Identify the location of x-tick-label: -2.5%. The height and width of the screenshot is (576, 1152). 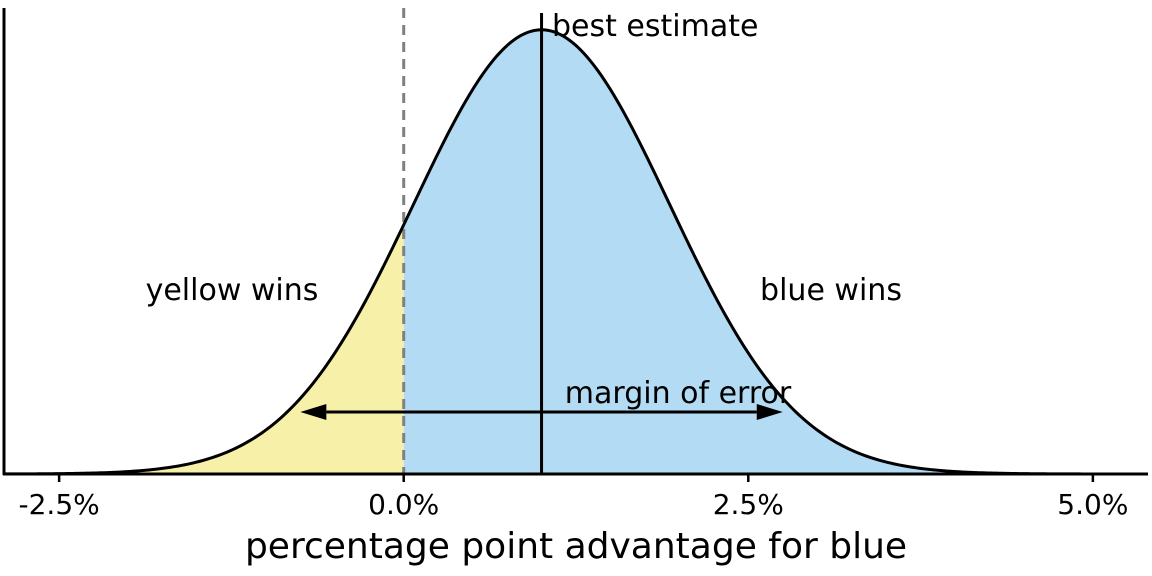
(59, 504).